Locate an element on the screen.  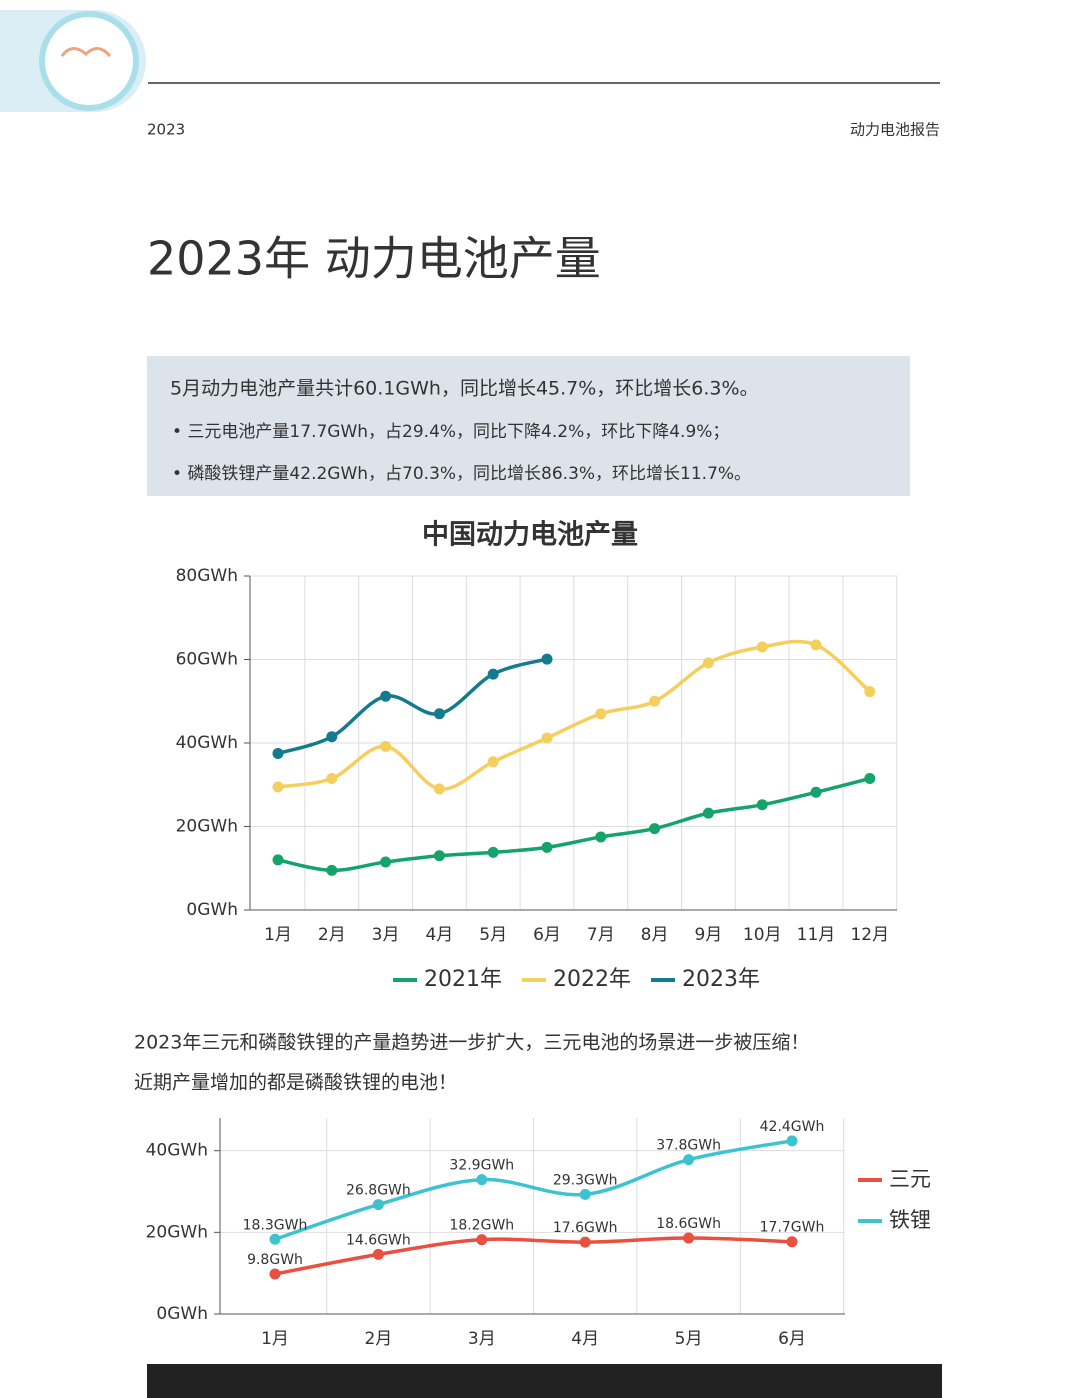
bullet-text: 三元电池产量17.7GWh，占29.4%，同比下降4.2%，环比下降4.9%； is located at coordinates (458, 432).